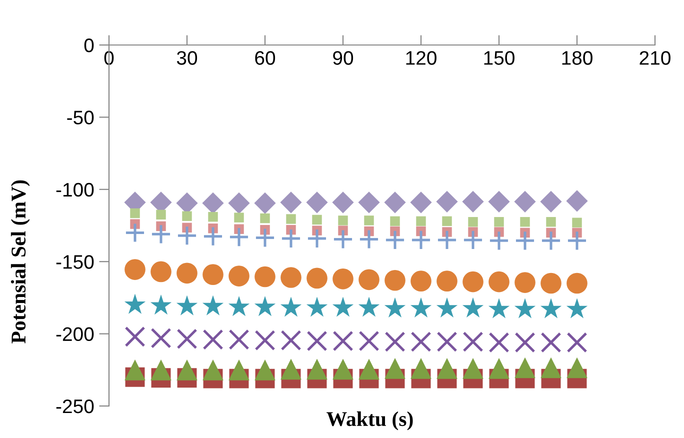 The image size is (684, 438). Describe the element at coordinates (75, 334) in the screenshot. I see `y-tick-label: -200` at that location.